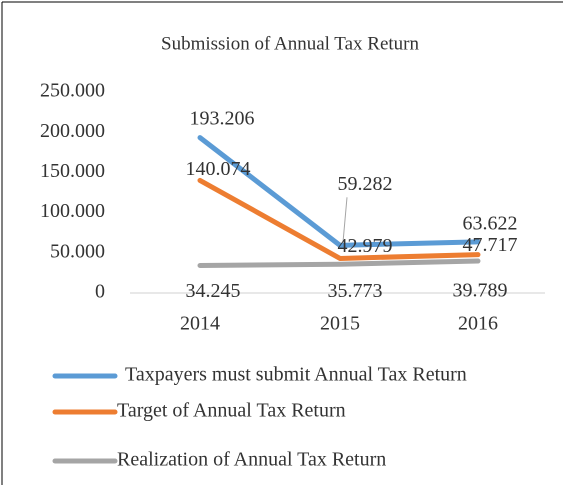 The width and height of the screenshot is (563, 485). What do you see at coordinates (296, 375) in the screenshot?
I see `legend-label: Taxpayers must submit Annual Tax Return` at bounding box center [296, 375].